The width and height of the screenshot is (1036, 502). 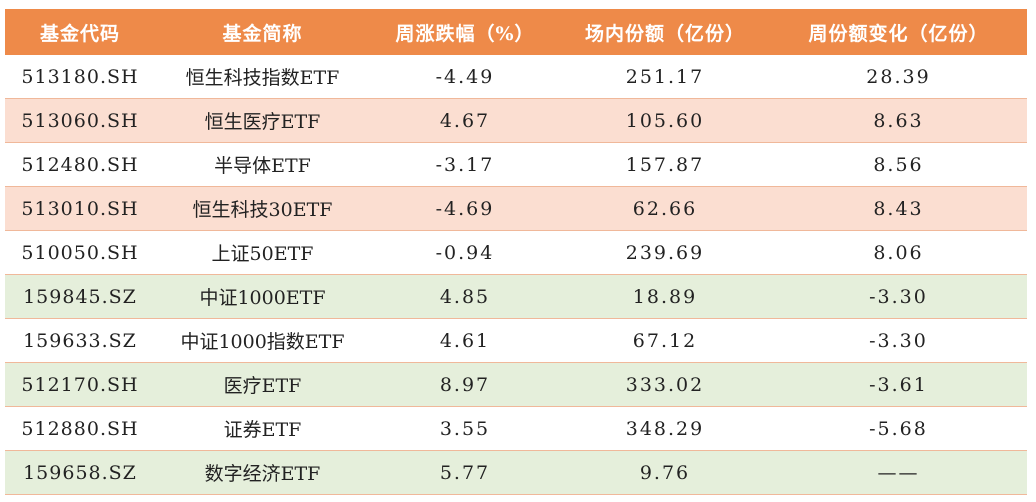 What do you see at coordinates (665, 252) in the screenshot?
I see `shares-cell: 239.69` at bounding box center [665, 252].